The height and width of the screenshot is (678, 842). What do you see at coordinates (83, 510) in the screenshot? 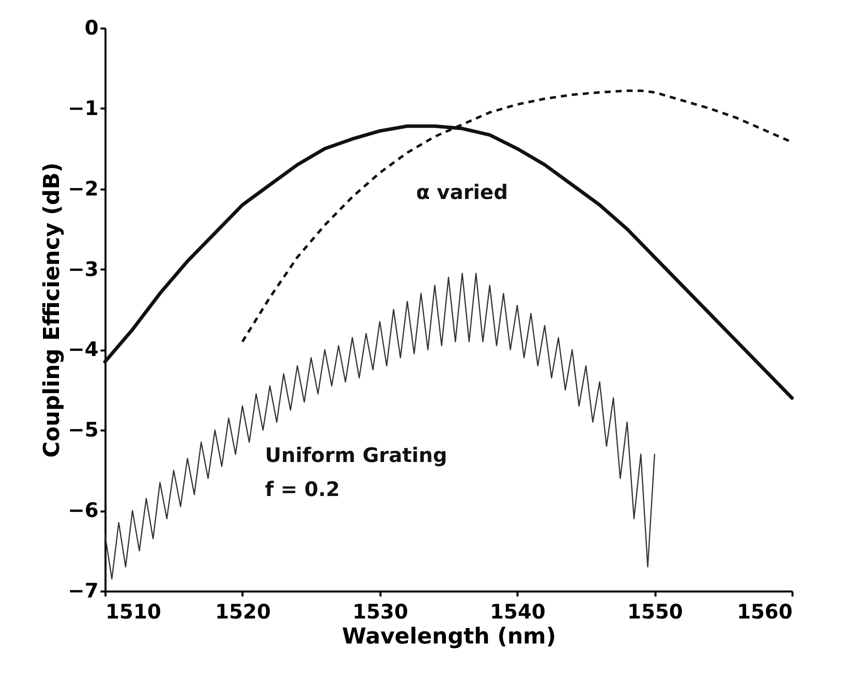
I see `y-tick-label: −6` at bounding box center [83, 510].